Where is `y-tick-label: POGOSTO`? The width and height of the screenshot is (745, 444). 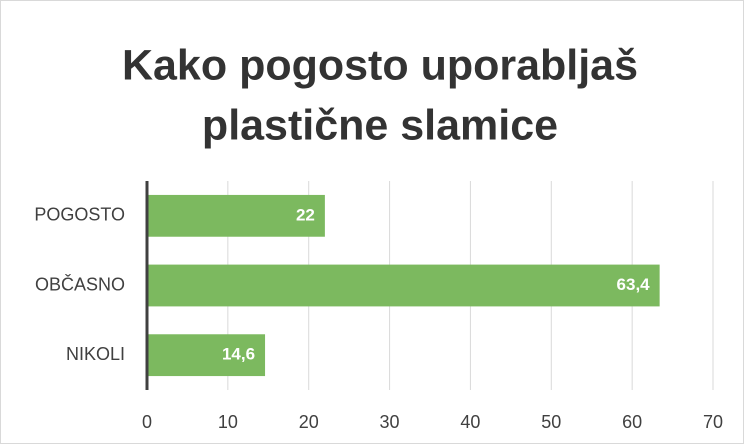
y-tick-label: POGOSTO is located at coordinates (79, 215).